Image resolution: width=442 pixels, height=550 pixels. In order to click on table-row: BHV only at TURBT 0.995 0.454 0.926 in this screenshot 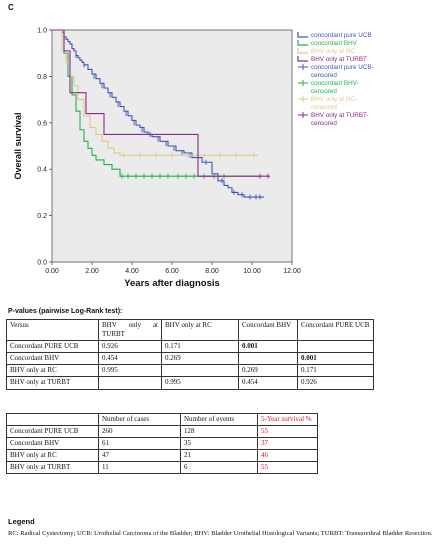, I will do `click(190, 383)`.